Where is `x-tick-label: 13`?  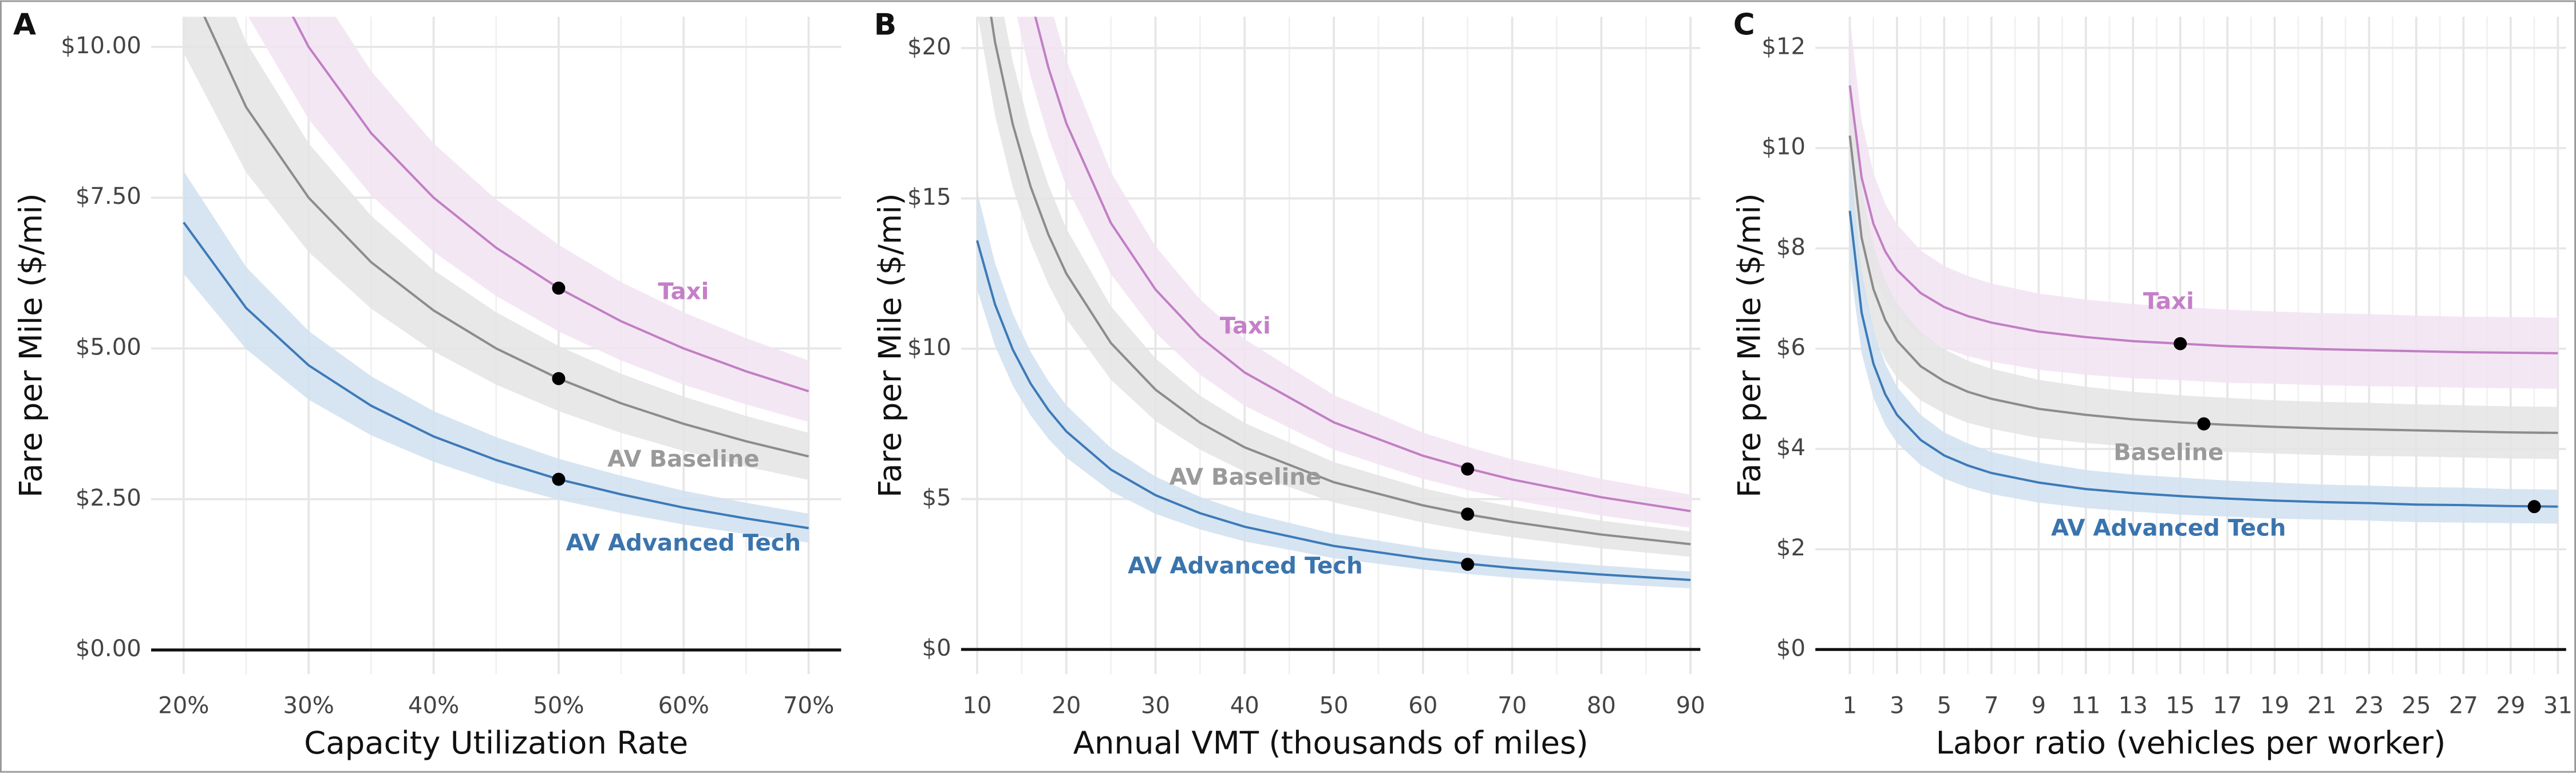
x-tick-label: 13 is located at coordinates (2133, 706).